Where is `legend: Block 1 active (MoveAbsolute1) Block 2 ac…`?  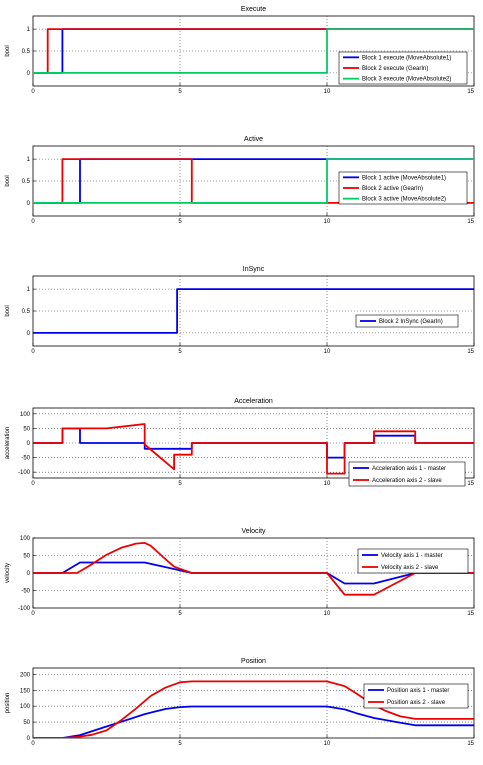
legend: Block 1 active (MoveAbsolute1) Block 2 ac… is located at coordinates (403, 188).